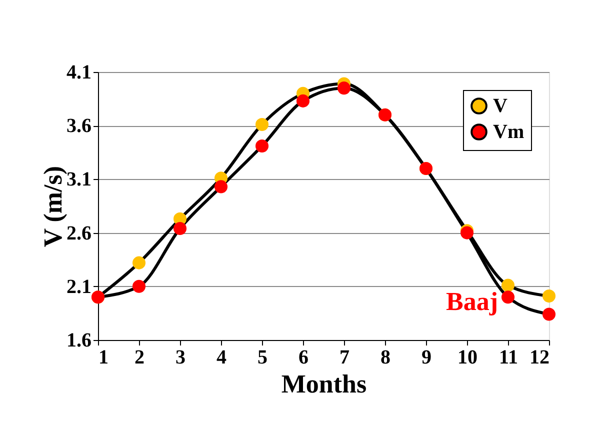 The width and height of the screenshot is (611, 439). Describe the element at coordinates (79, 341) in the screenshot. I see `y-tick-label: 1.6` at that location.